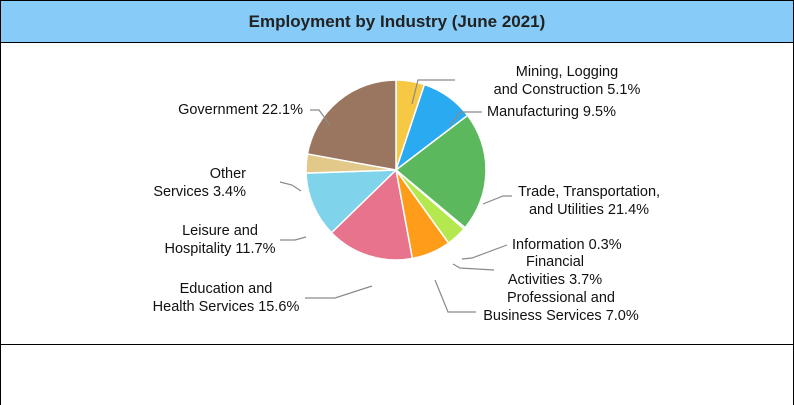  Describe the element at coordinates (567, 245) in the screenshot. I see `slice-label: Information 0.3%` at that location.